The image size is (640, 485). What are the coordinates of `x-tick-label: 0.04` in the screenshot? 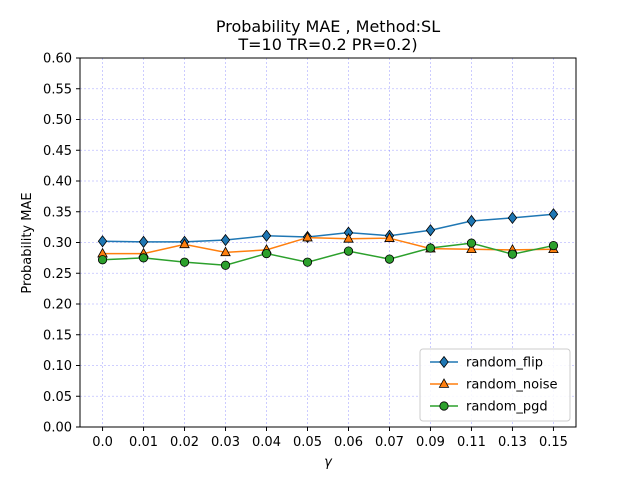 It's located at (266, 442).